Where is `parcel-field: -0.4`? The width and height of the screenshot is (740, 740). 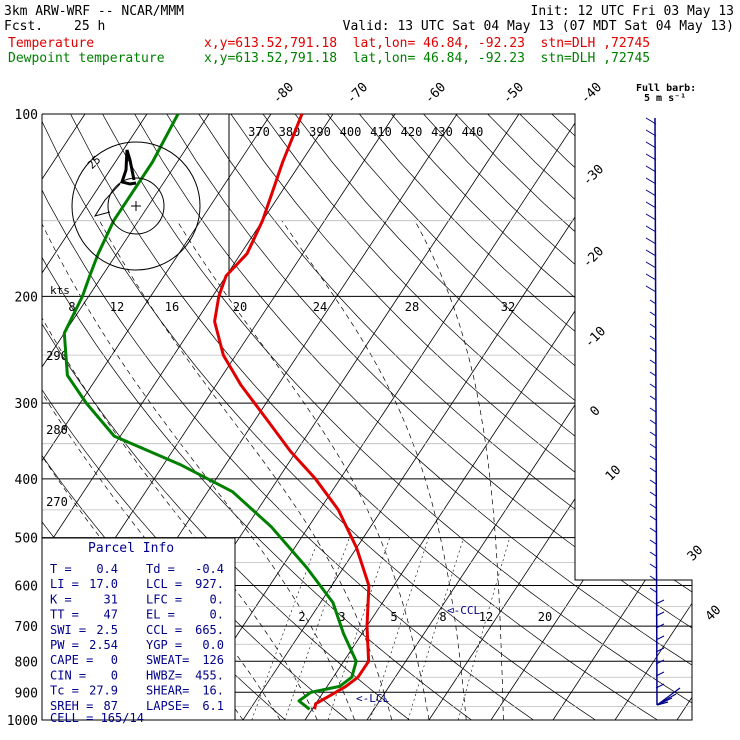
parcel-field: -0.4 is located at coordinates (209, 569).